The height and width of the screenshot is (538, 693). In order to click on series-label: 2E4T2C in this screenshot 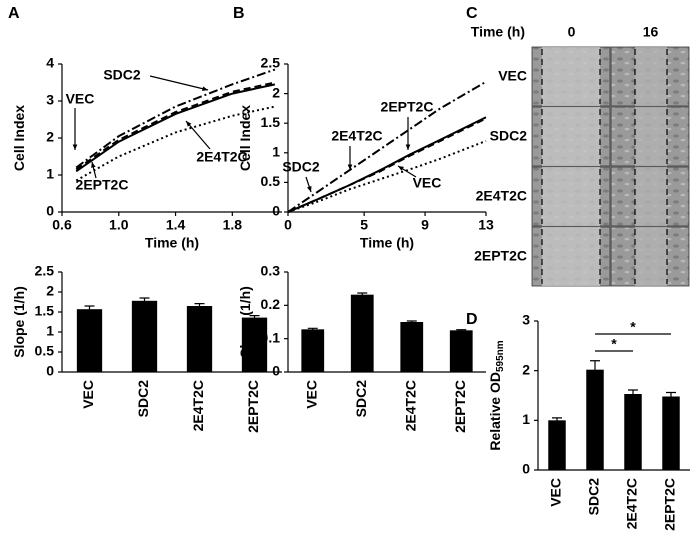, I will do `click(221, 157)`.